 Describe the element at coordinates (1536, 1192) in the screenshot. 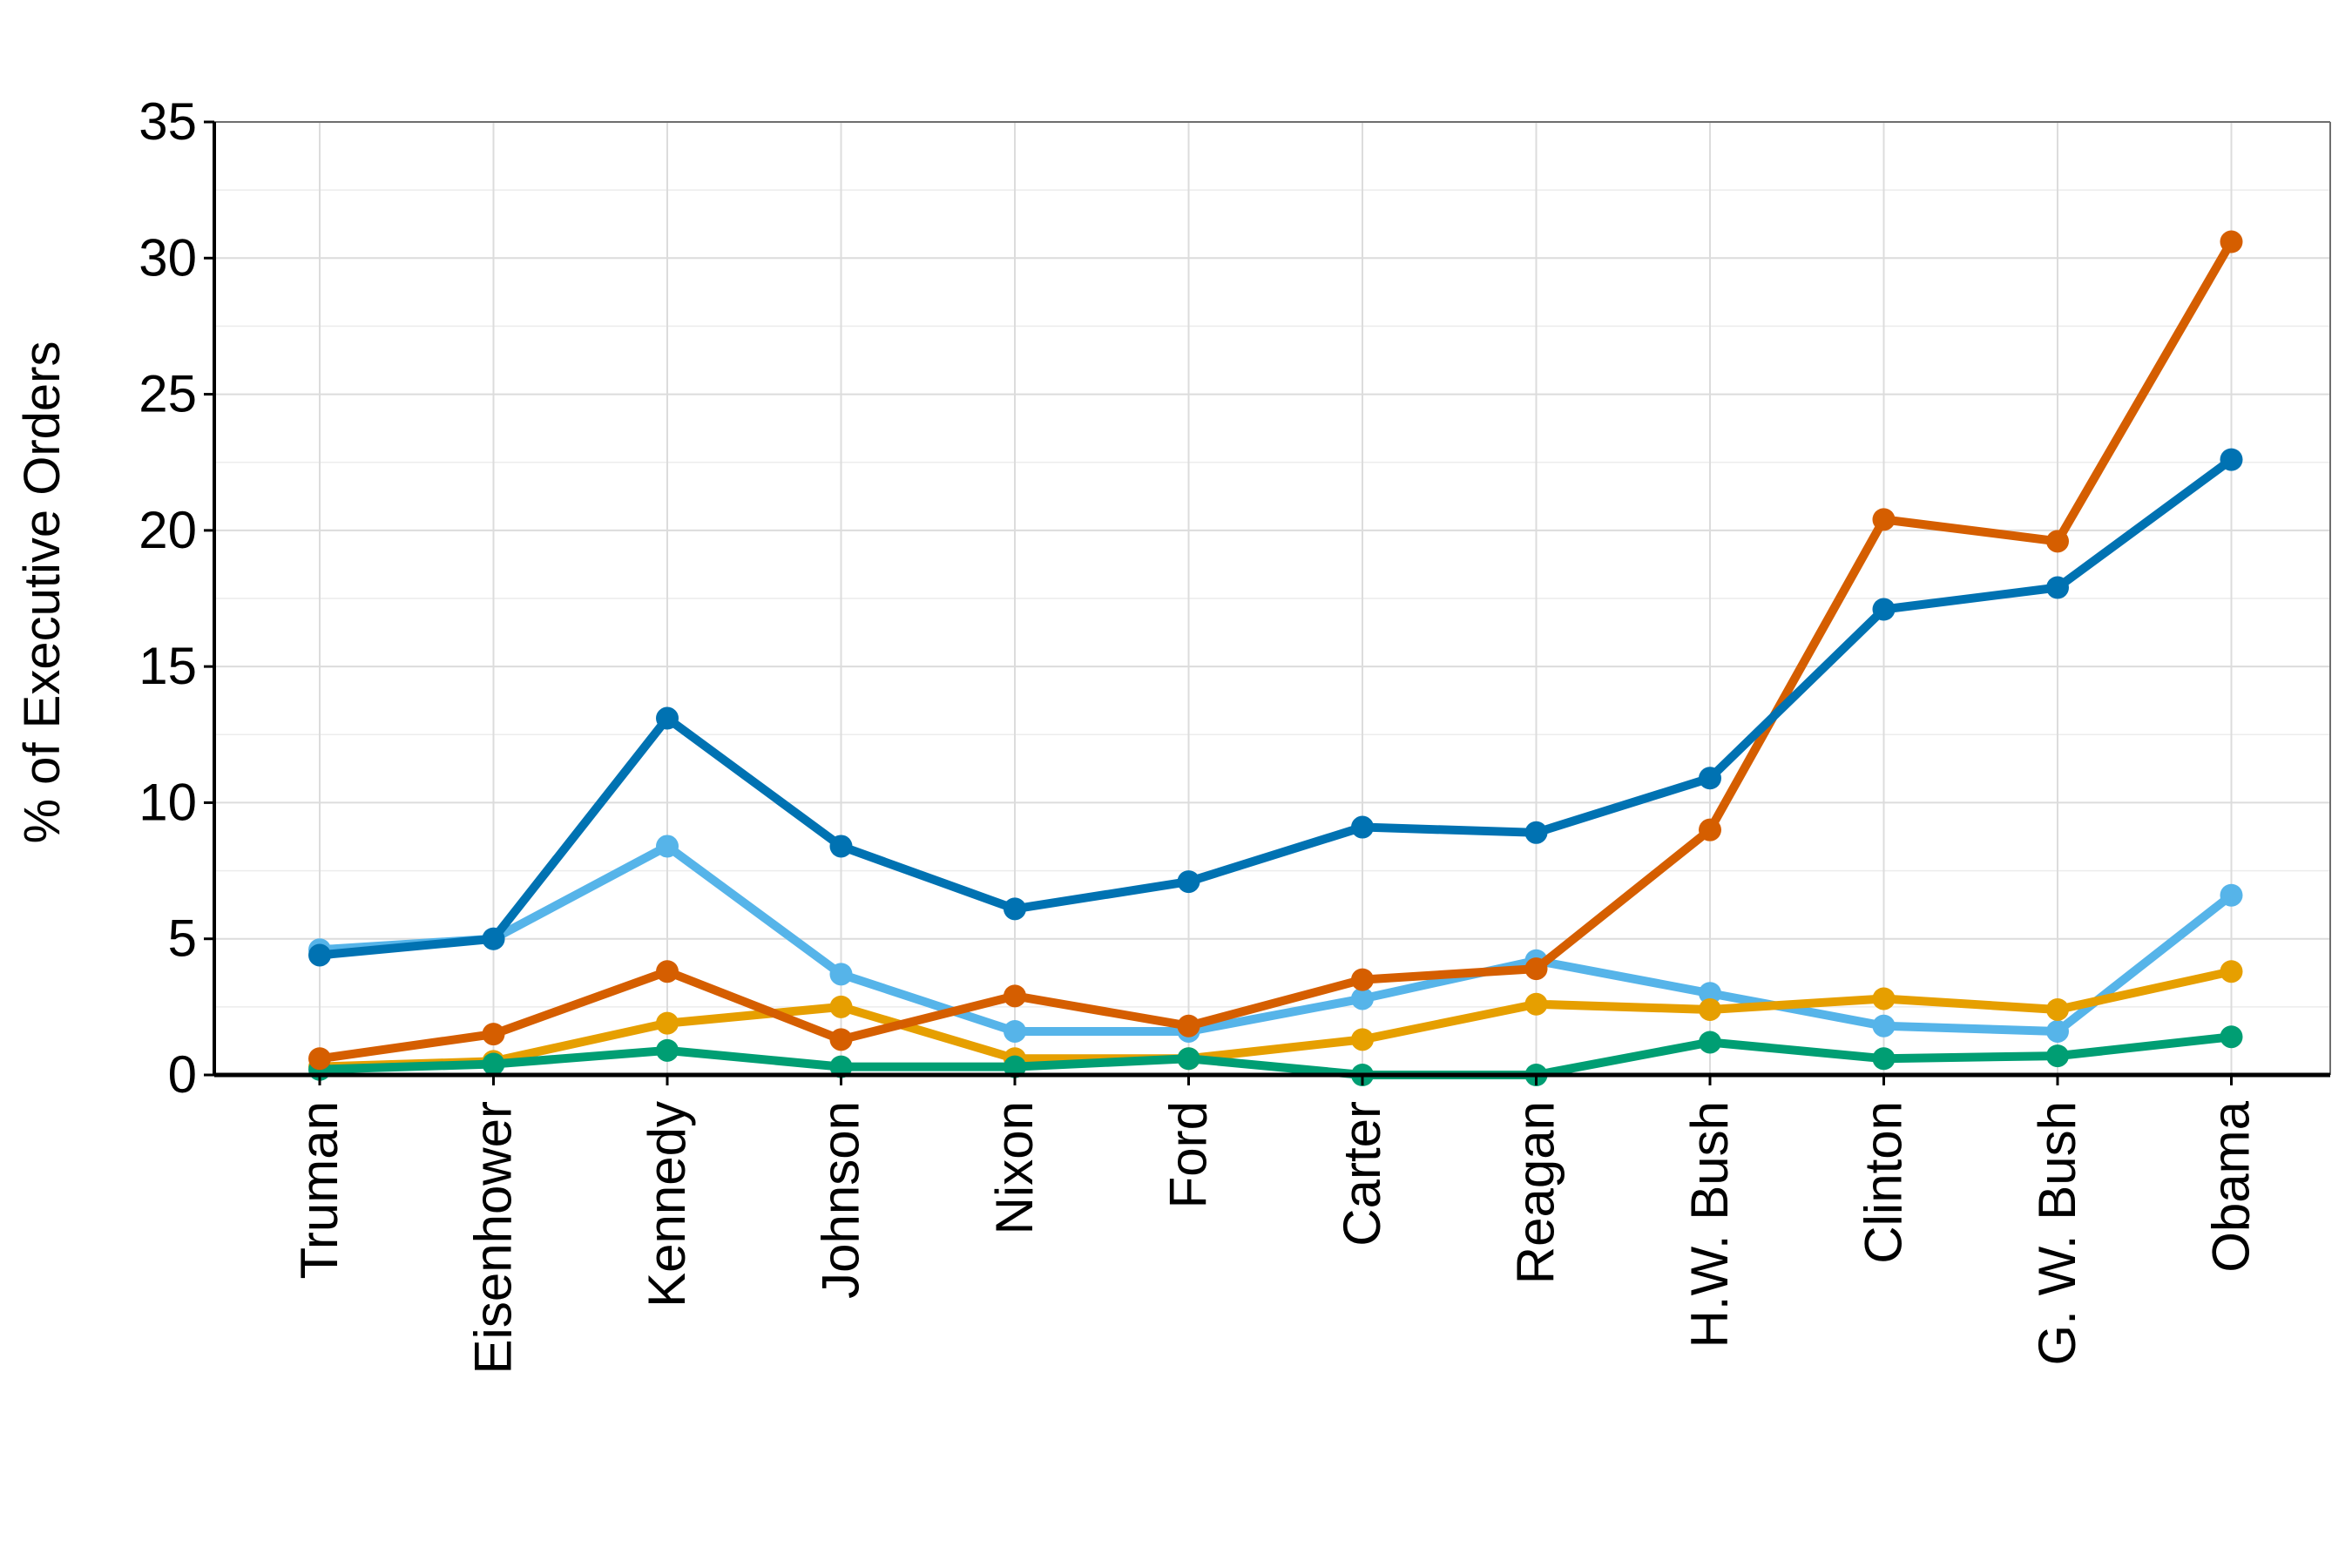

I see `x-tick-label: Reagan` at that location.